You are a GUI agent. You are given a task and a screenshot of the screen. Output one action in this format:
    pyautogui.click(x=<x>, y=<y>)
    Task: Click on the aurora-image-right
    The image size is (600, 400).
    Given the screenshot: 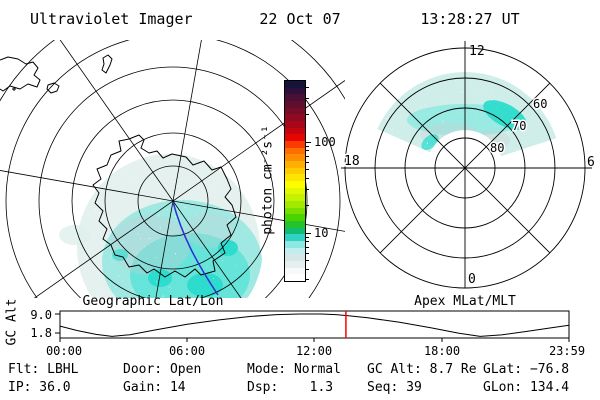 What is the action you would take?
    pyautogui.click(x=467, y=114)
    